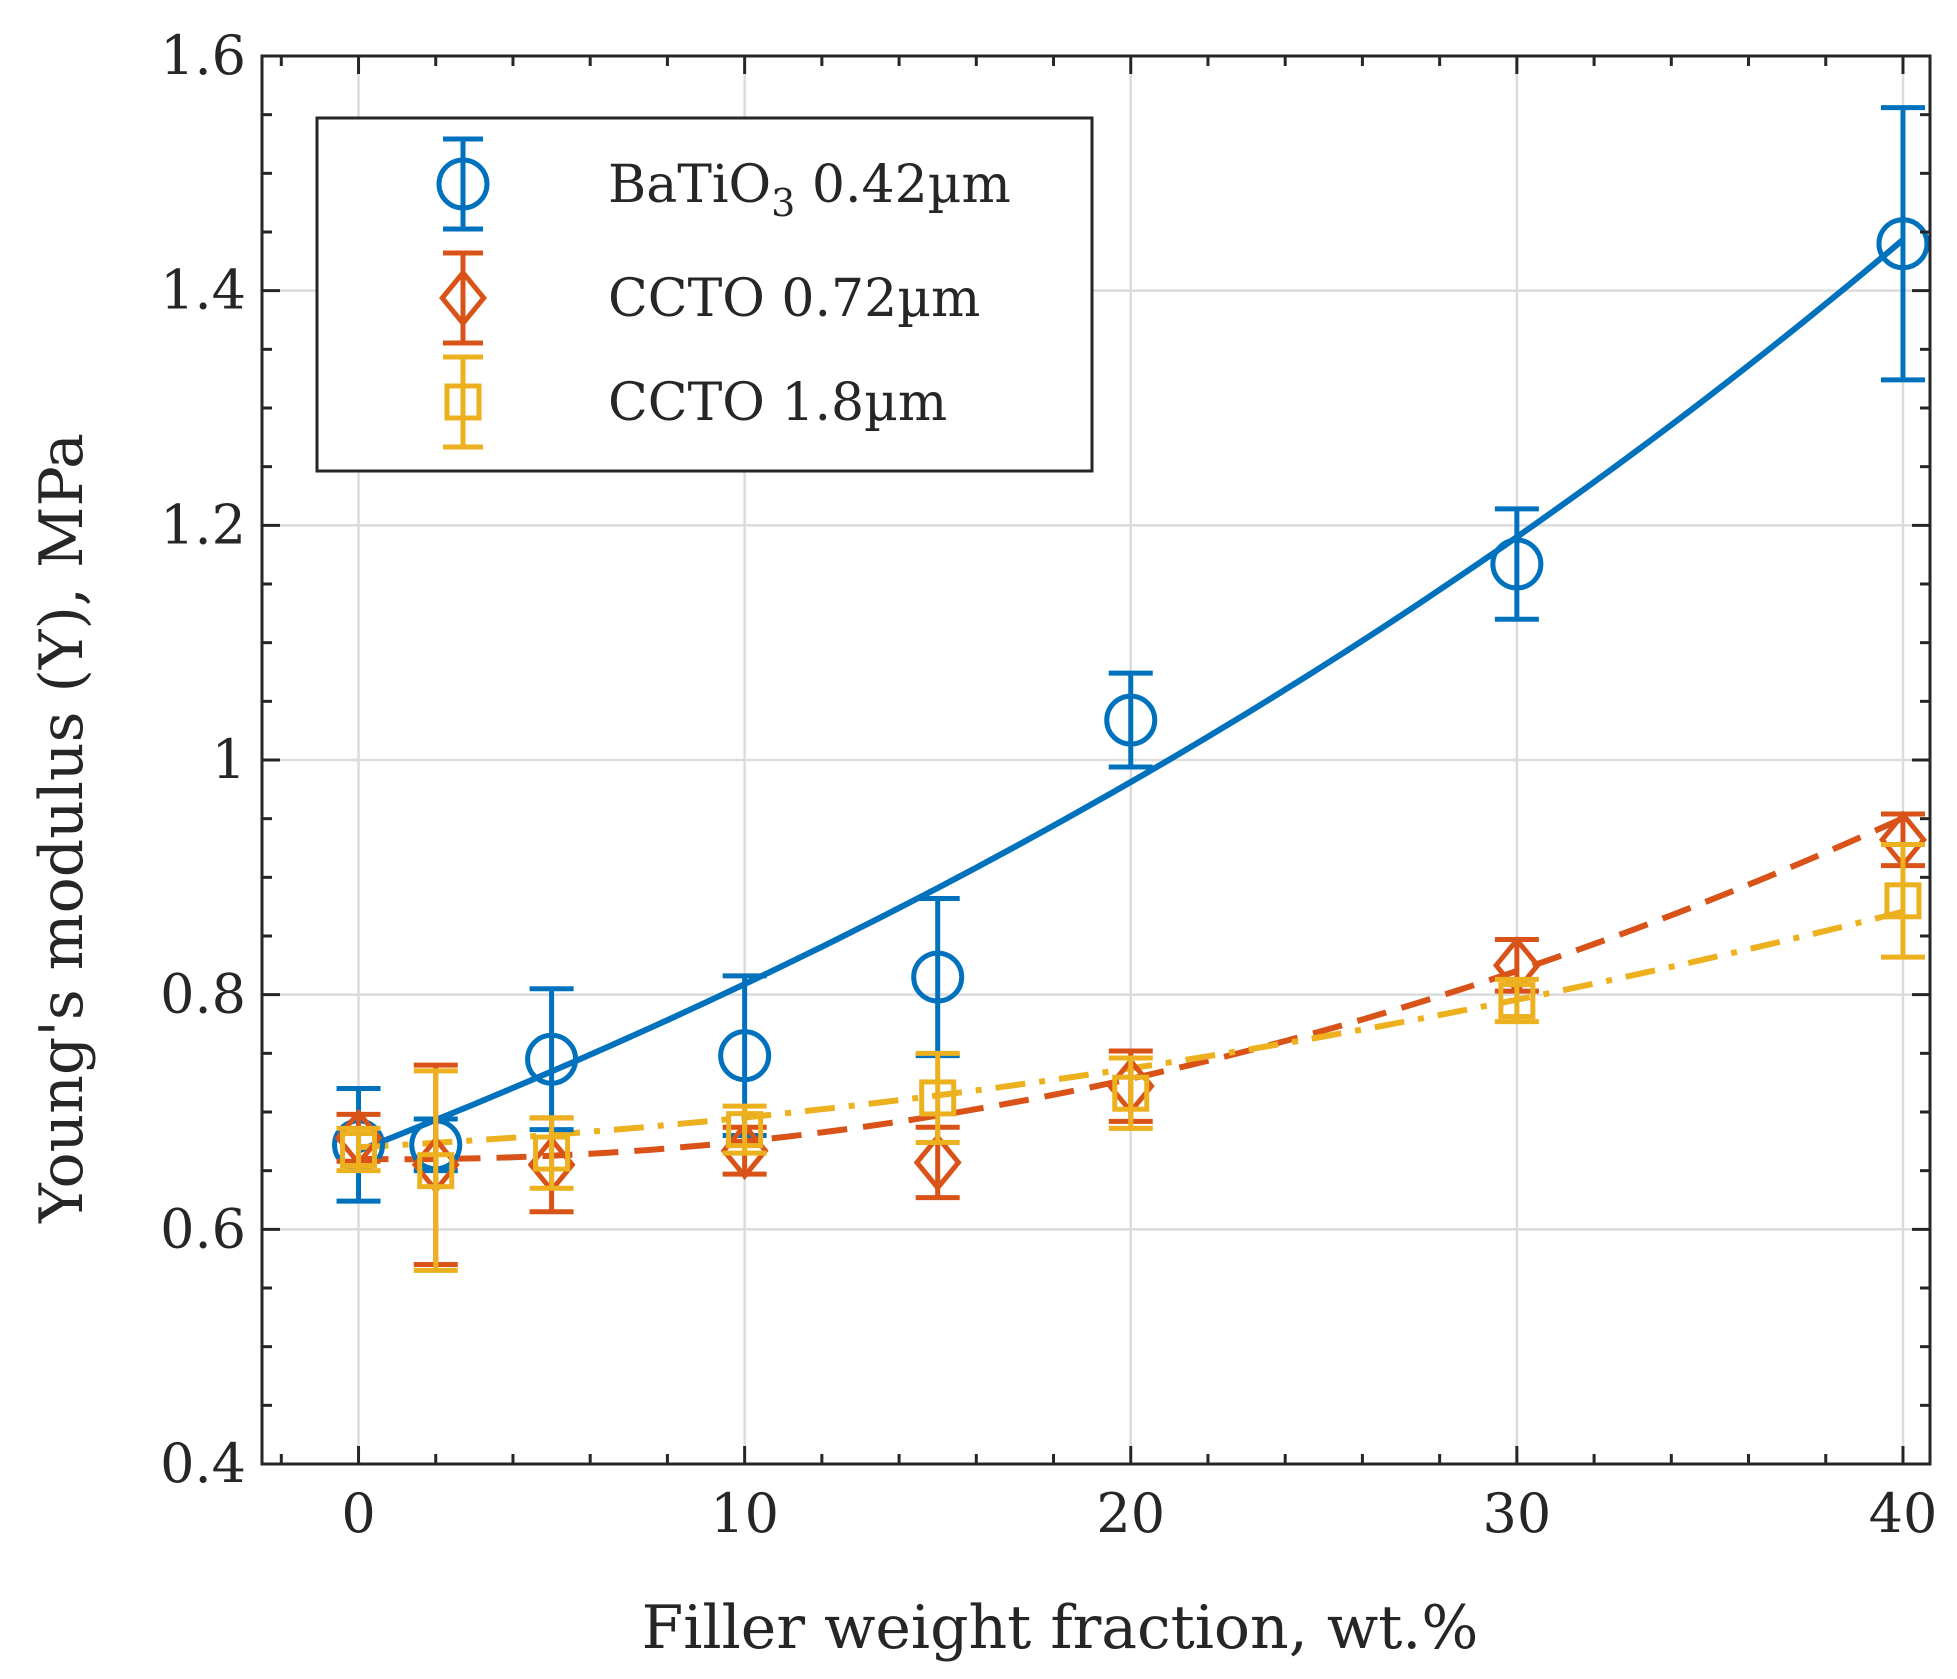 This screenshot has height=1679, width=1957. Describe the element at coordinates (203, 759) in the screenshot. I see `y-tick-labels: 0.4 0.6 0.8 1 1.2 1.4 1.6` at that location.